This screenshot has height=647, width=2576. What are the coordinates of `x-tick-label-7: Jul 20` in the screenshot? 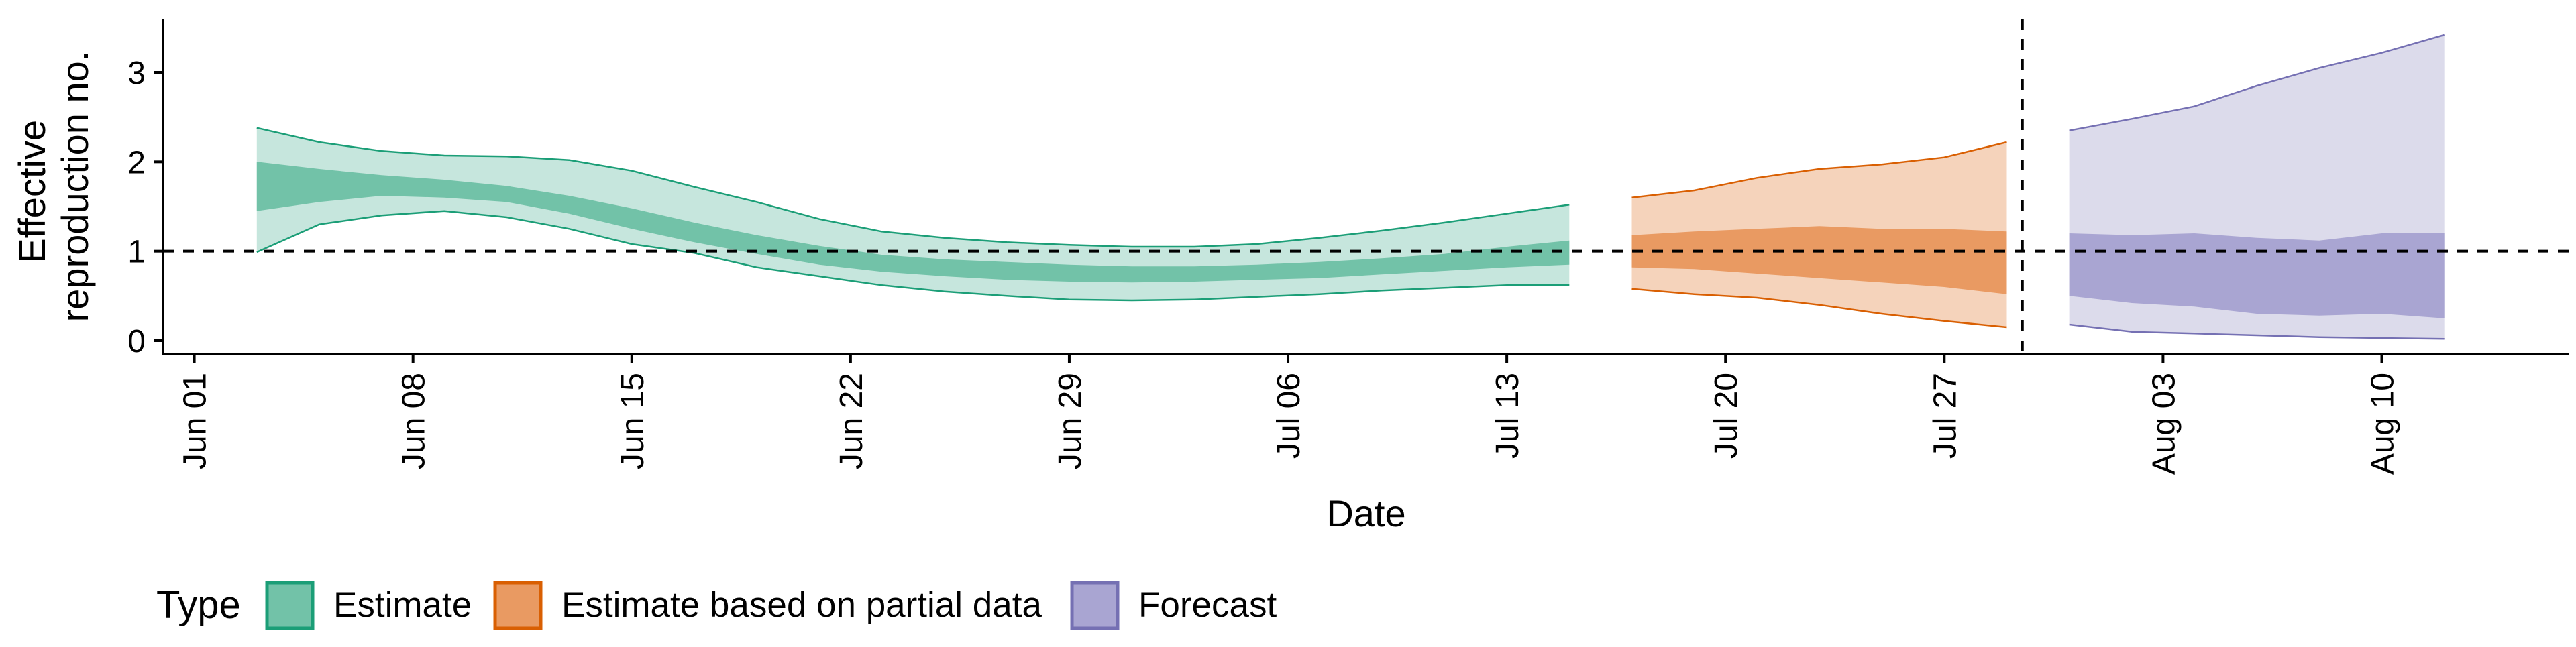 It's located at (1726, 416).